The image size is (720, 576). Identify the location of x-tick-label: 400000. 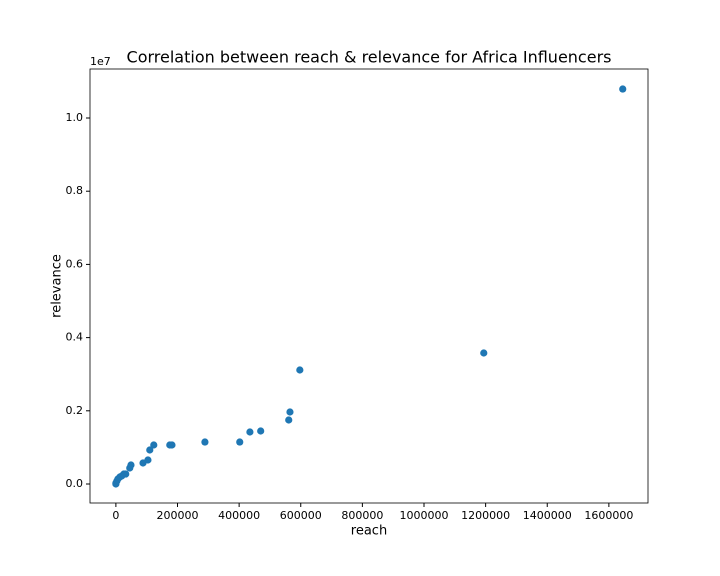
(239, 515).